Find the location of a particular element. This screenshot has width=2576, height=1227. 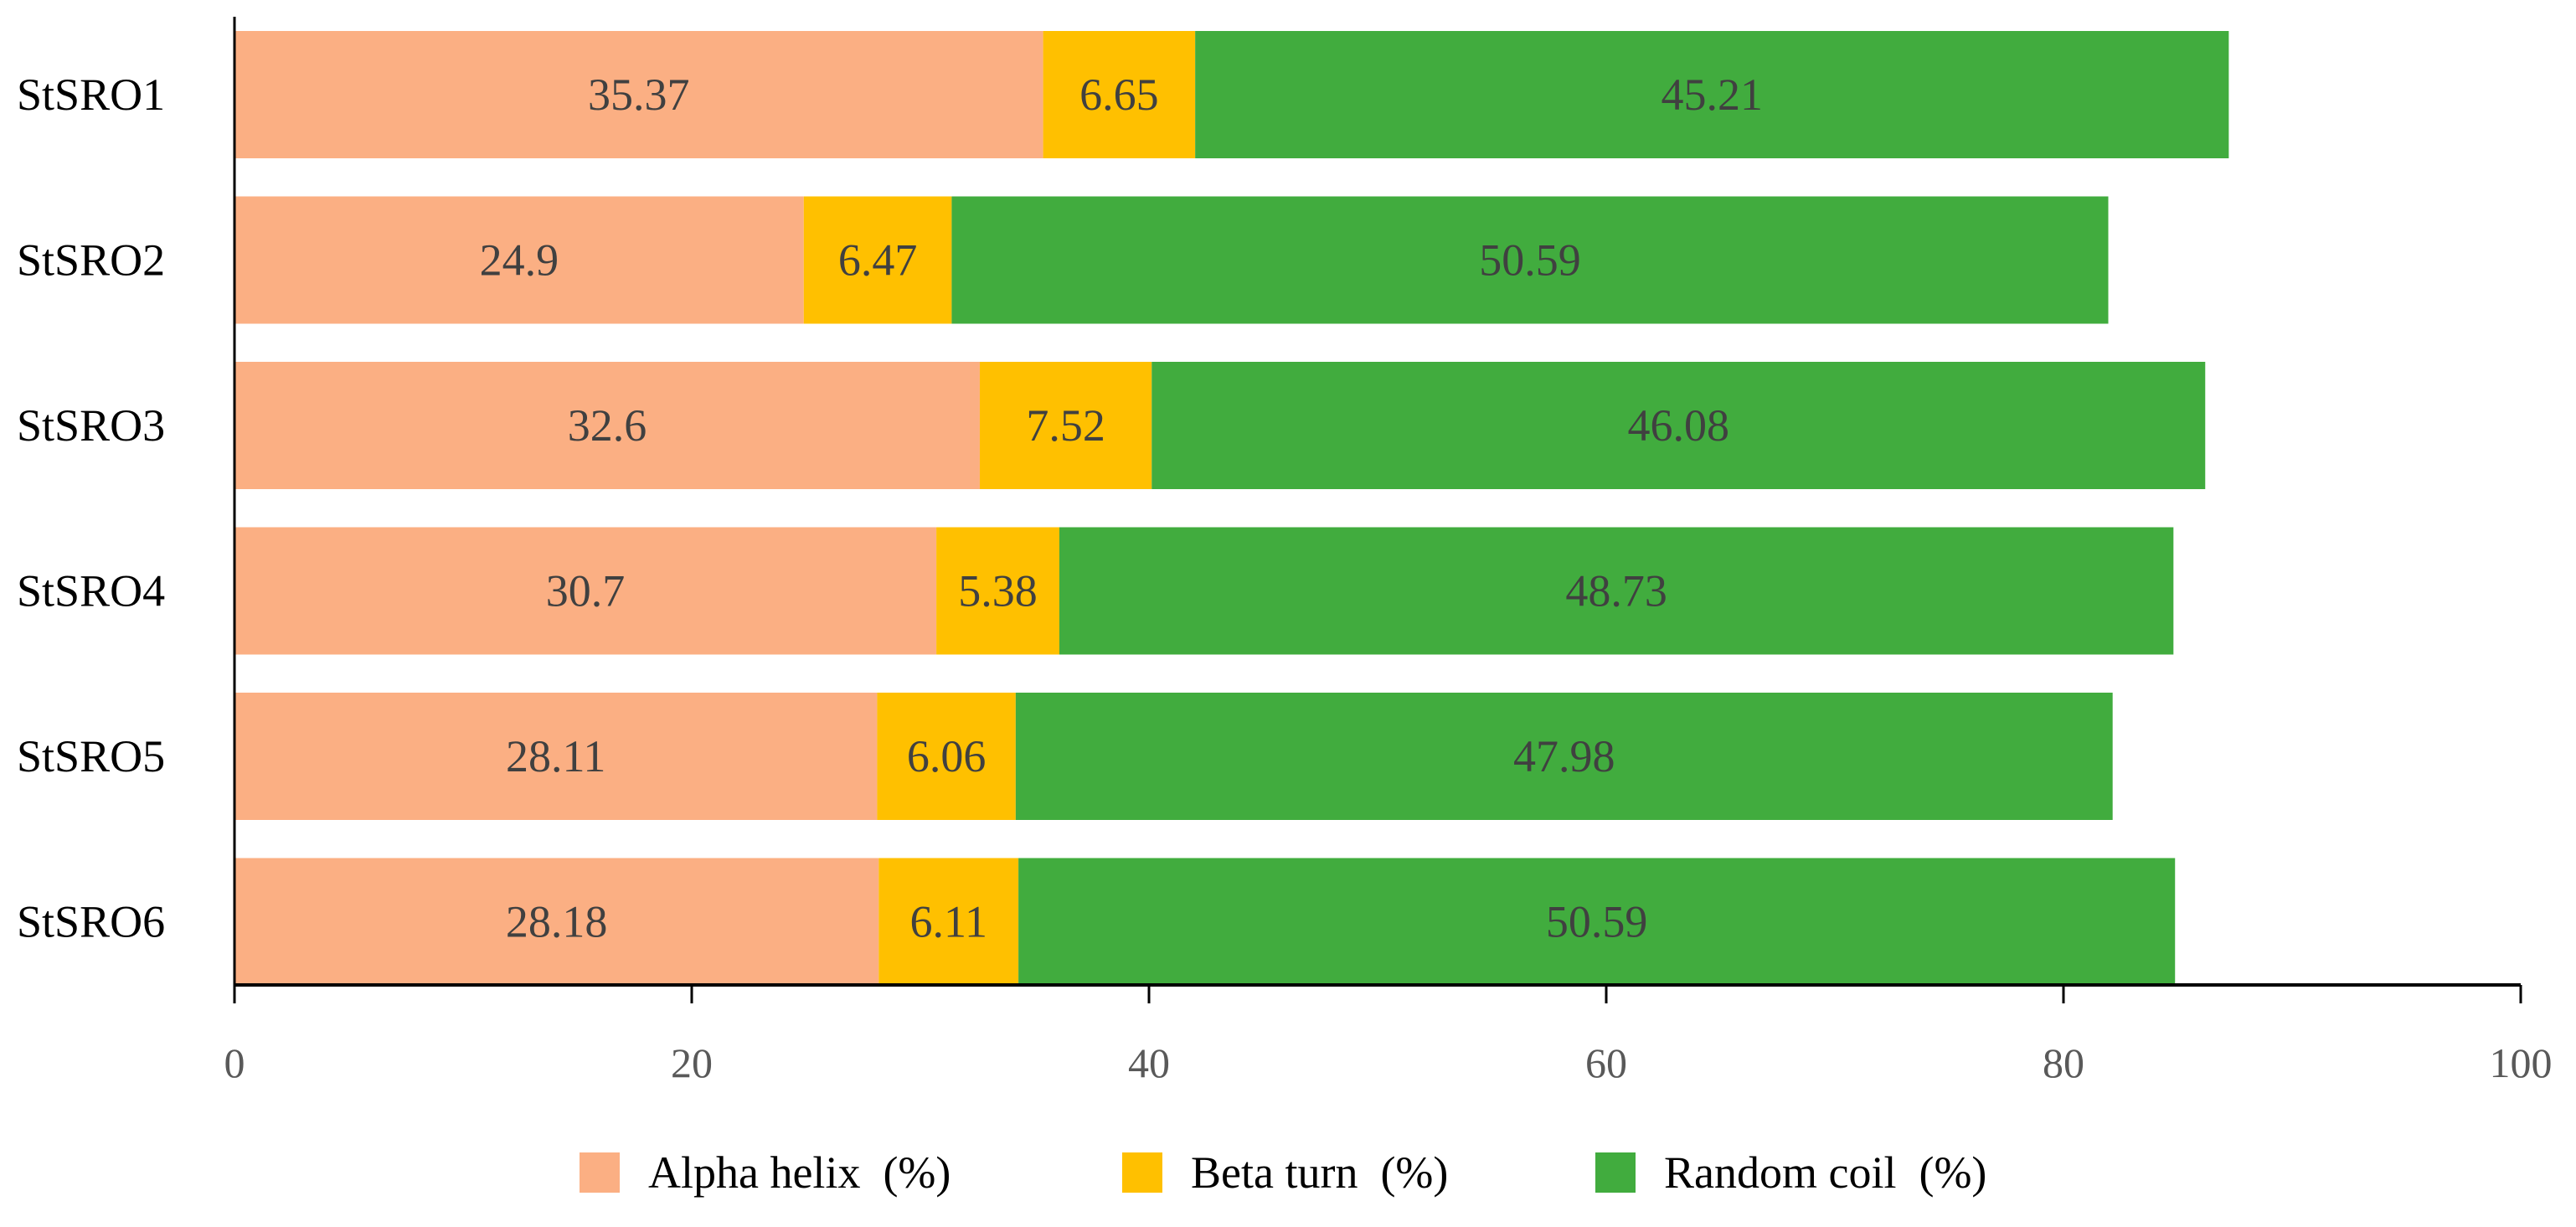

data-label: 7.52 is located at coordinates (1065, 425).